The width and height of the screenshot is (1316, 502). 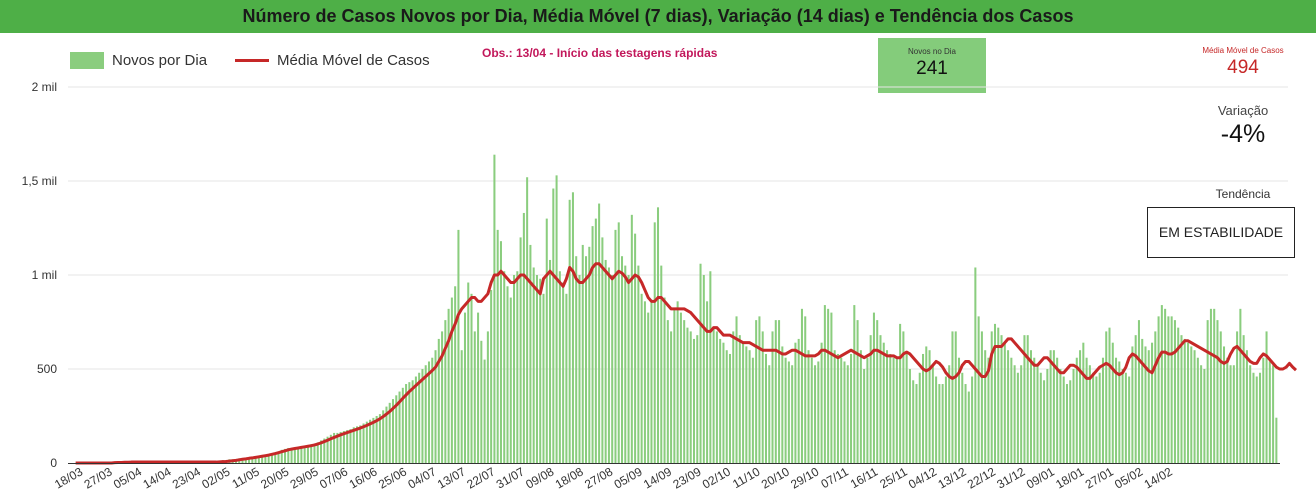 What do you see at coordinates (44, 87) in the screenshot?
I see `y-tick-label: 2 mil` at bounding box center [44, 87].